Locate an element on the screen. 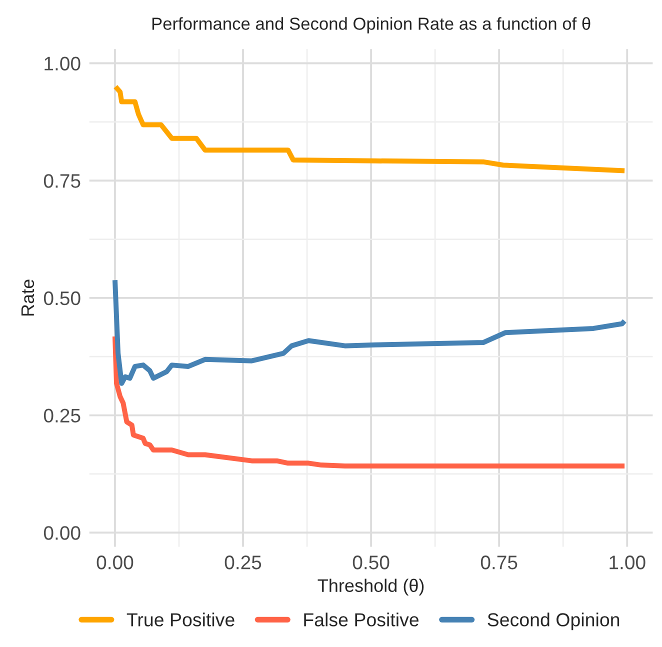  y-tick-label: 0.75 is located at coordinates (62, 181).